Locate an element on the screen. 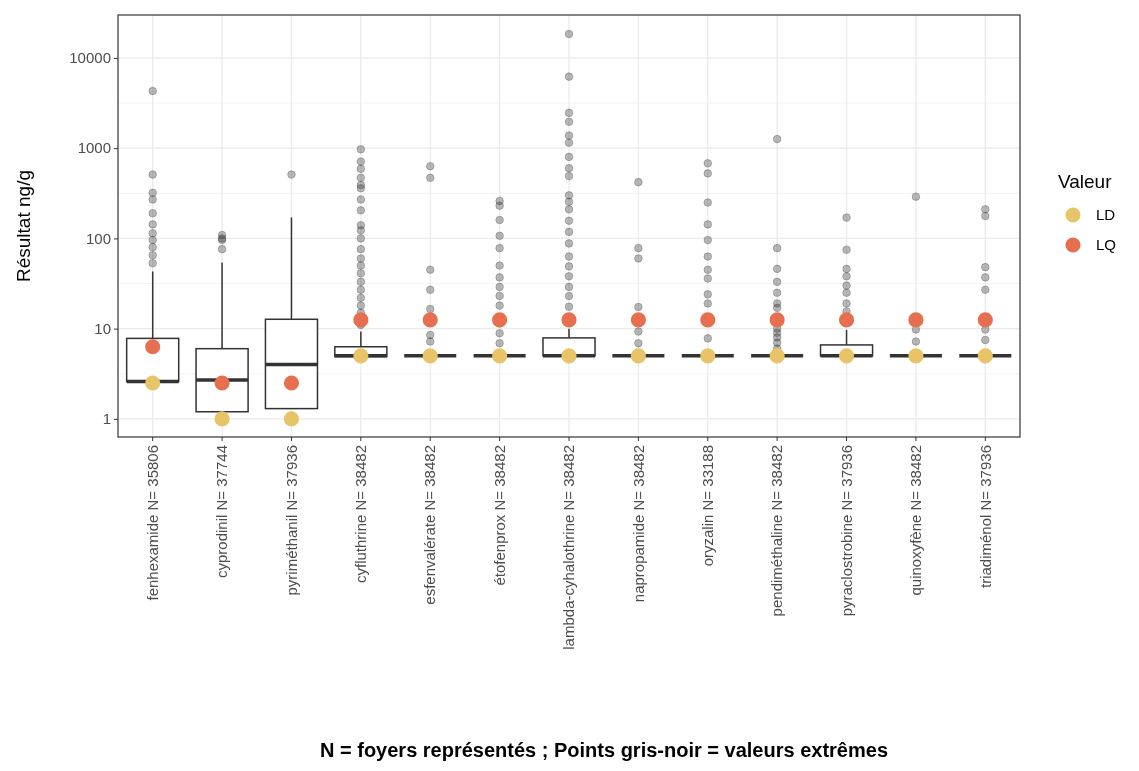 The height and width of the screenshot is (771, 1139). legend-label: LD is located at coordinates (1106, 215).